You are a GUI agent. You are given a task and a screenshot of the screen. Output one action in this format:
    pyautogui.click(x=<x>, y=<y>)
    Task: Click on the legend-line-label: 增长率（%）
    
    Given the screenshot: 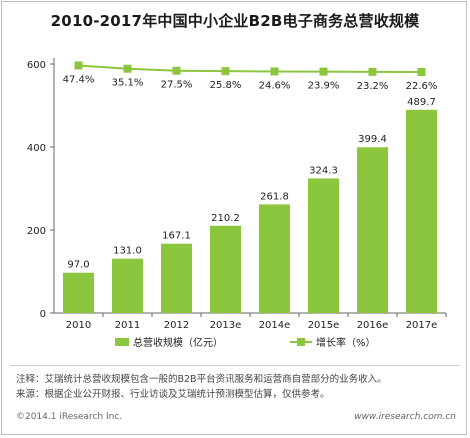 What is the action you would take?
    pyautogui.click(x=346, y=343)
    